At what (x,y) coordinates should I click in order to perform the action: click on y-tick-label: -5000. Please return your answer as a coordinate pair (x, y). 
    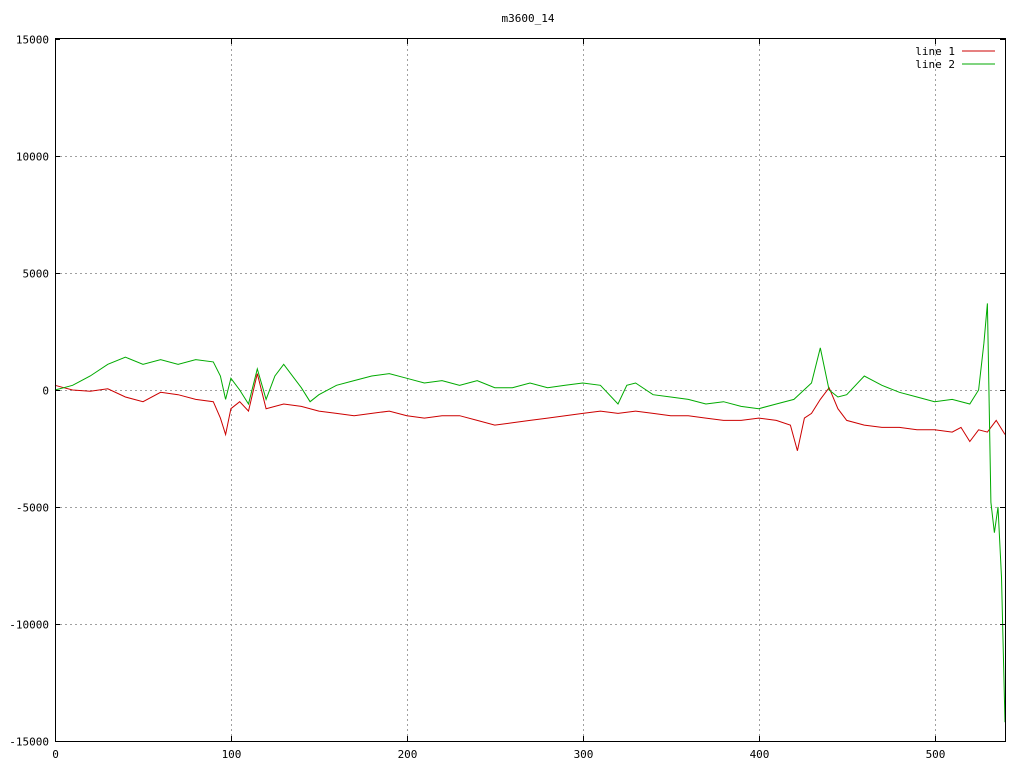
    Looking at the image, I should click on (32, 508).